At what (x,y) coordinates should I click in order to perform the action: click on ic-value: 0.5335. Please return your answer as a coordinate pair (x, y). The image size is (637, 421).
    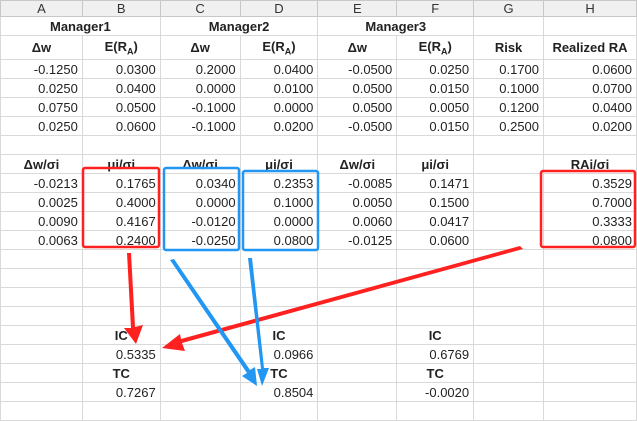
    Looking at the image, I should click on (121, 354).